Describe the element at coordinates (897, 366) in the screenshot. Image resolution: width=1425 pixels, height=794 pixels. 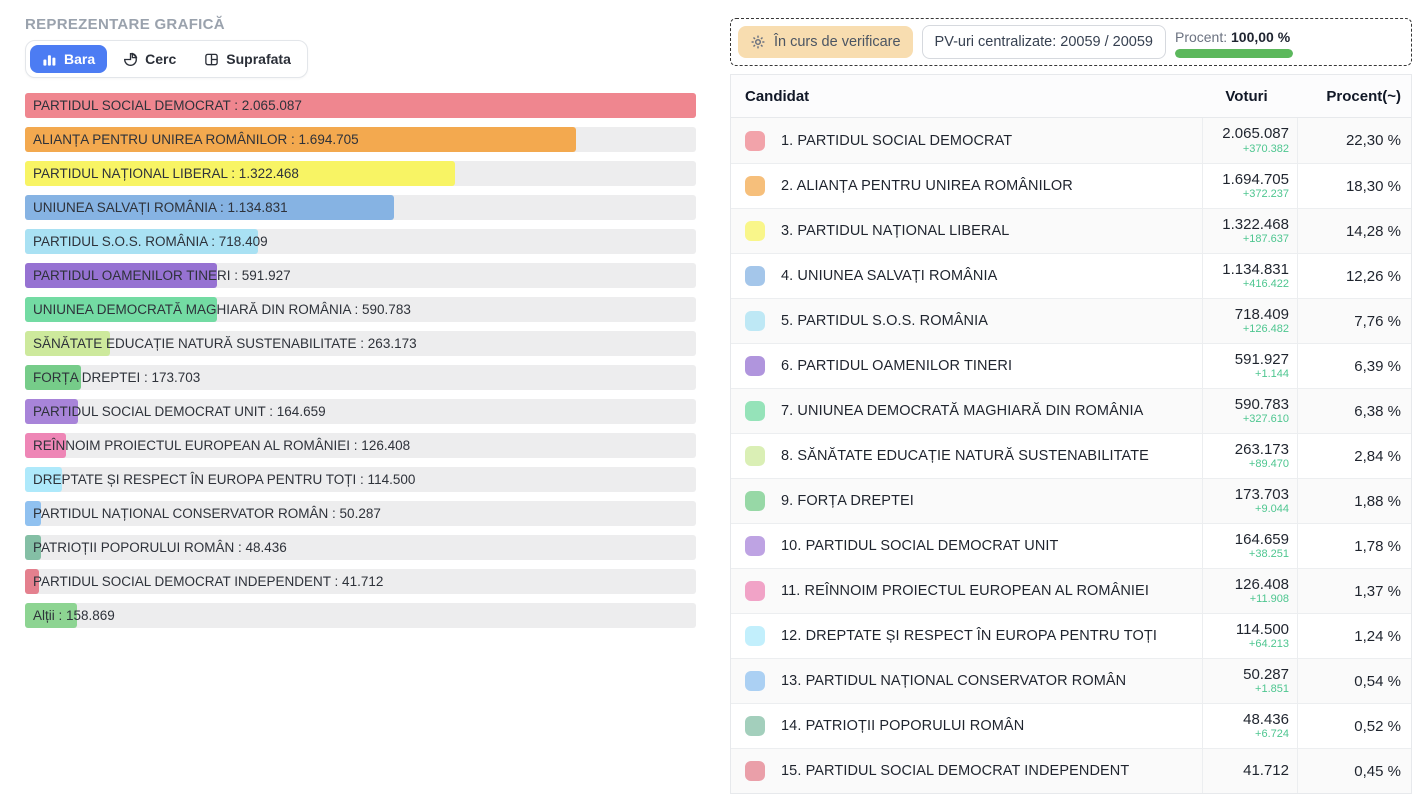
I see `candidate-name: 6. PARTIDUL OAMENILOR TINERI` at that location.